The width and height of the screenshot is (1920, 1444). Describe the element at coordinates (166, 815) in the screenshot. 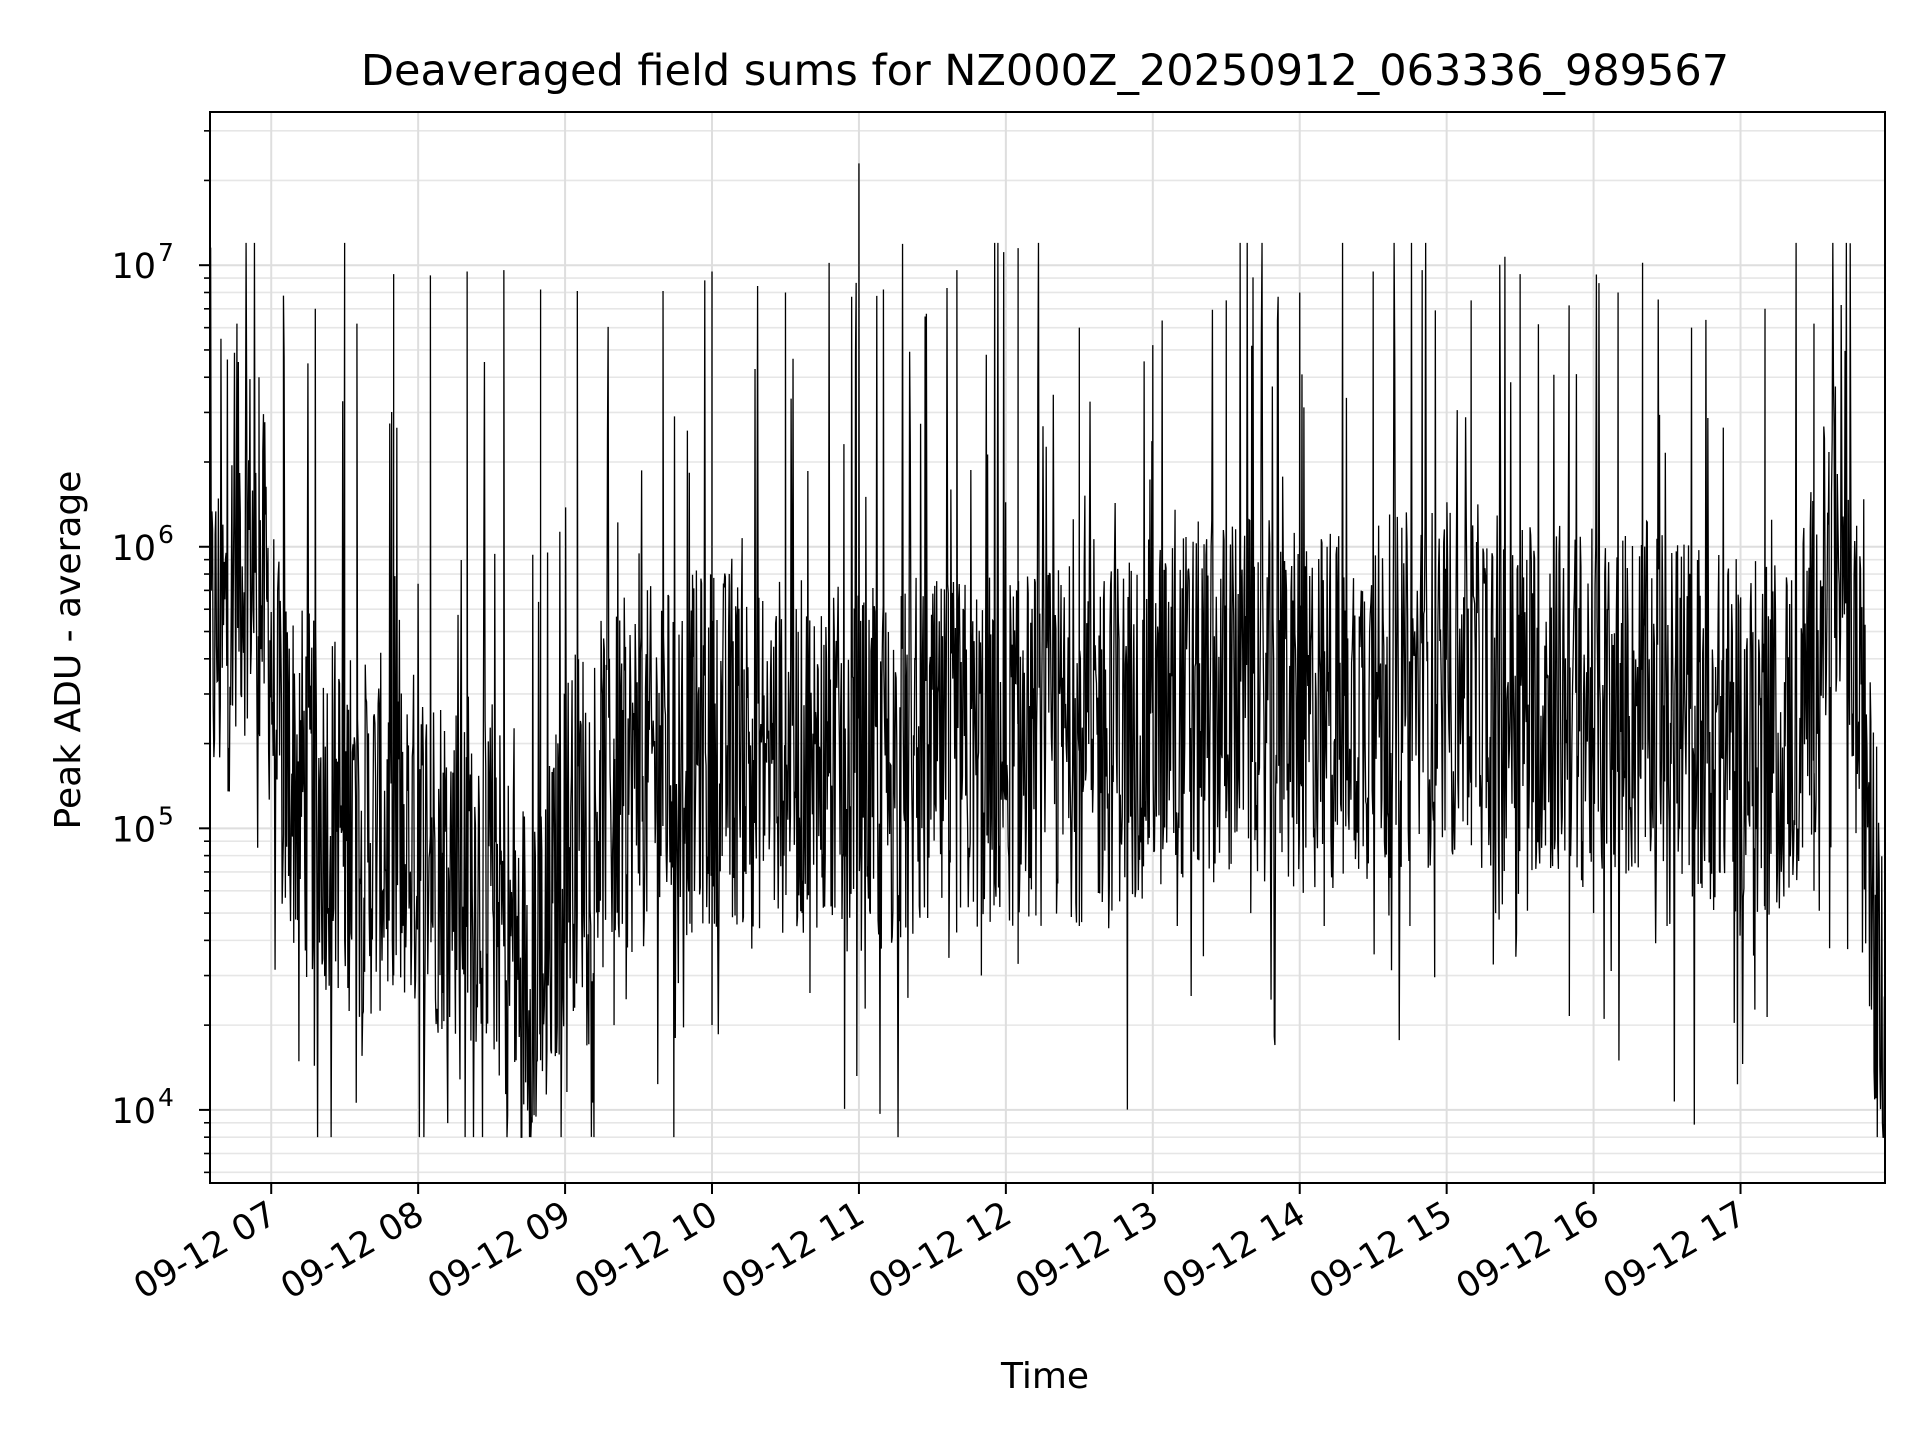

I see `y-tick-label-exponent: 5` at that location.